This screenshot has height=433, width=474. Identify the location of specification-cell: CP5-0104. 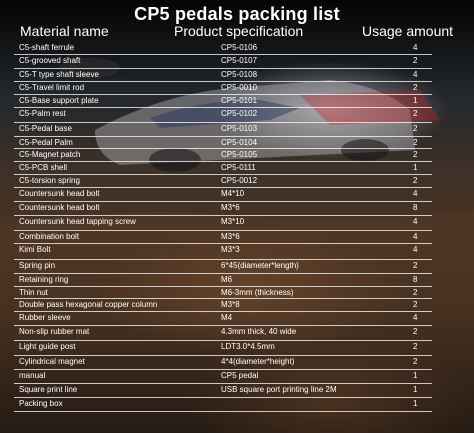
(239, 142).